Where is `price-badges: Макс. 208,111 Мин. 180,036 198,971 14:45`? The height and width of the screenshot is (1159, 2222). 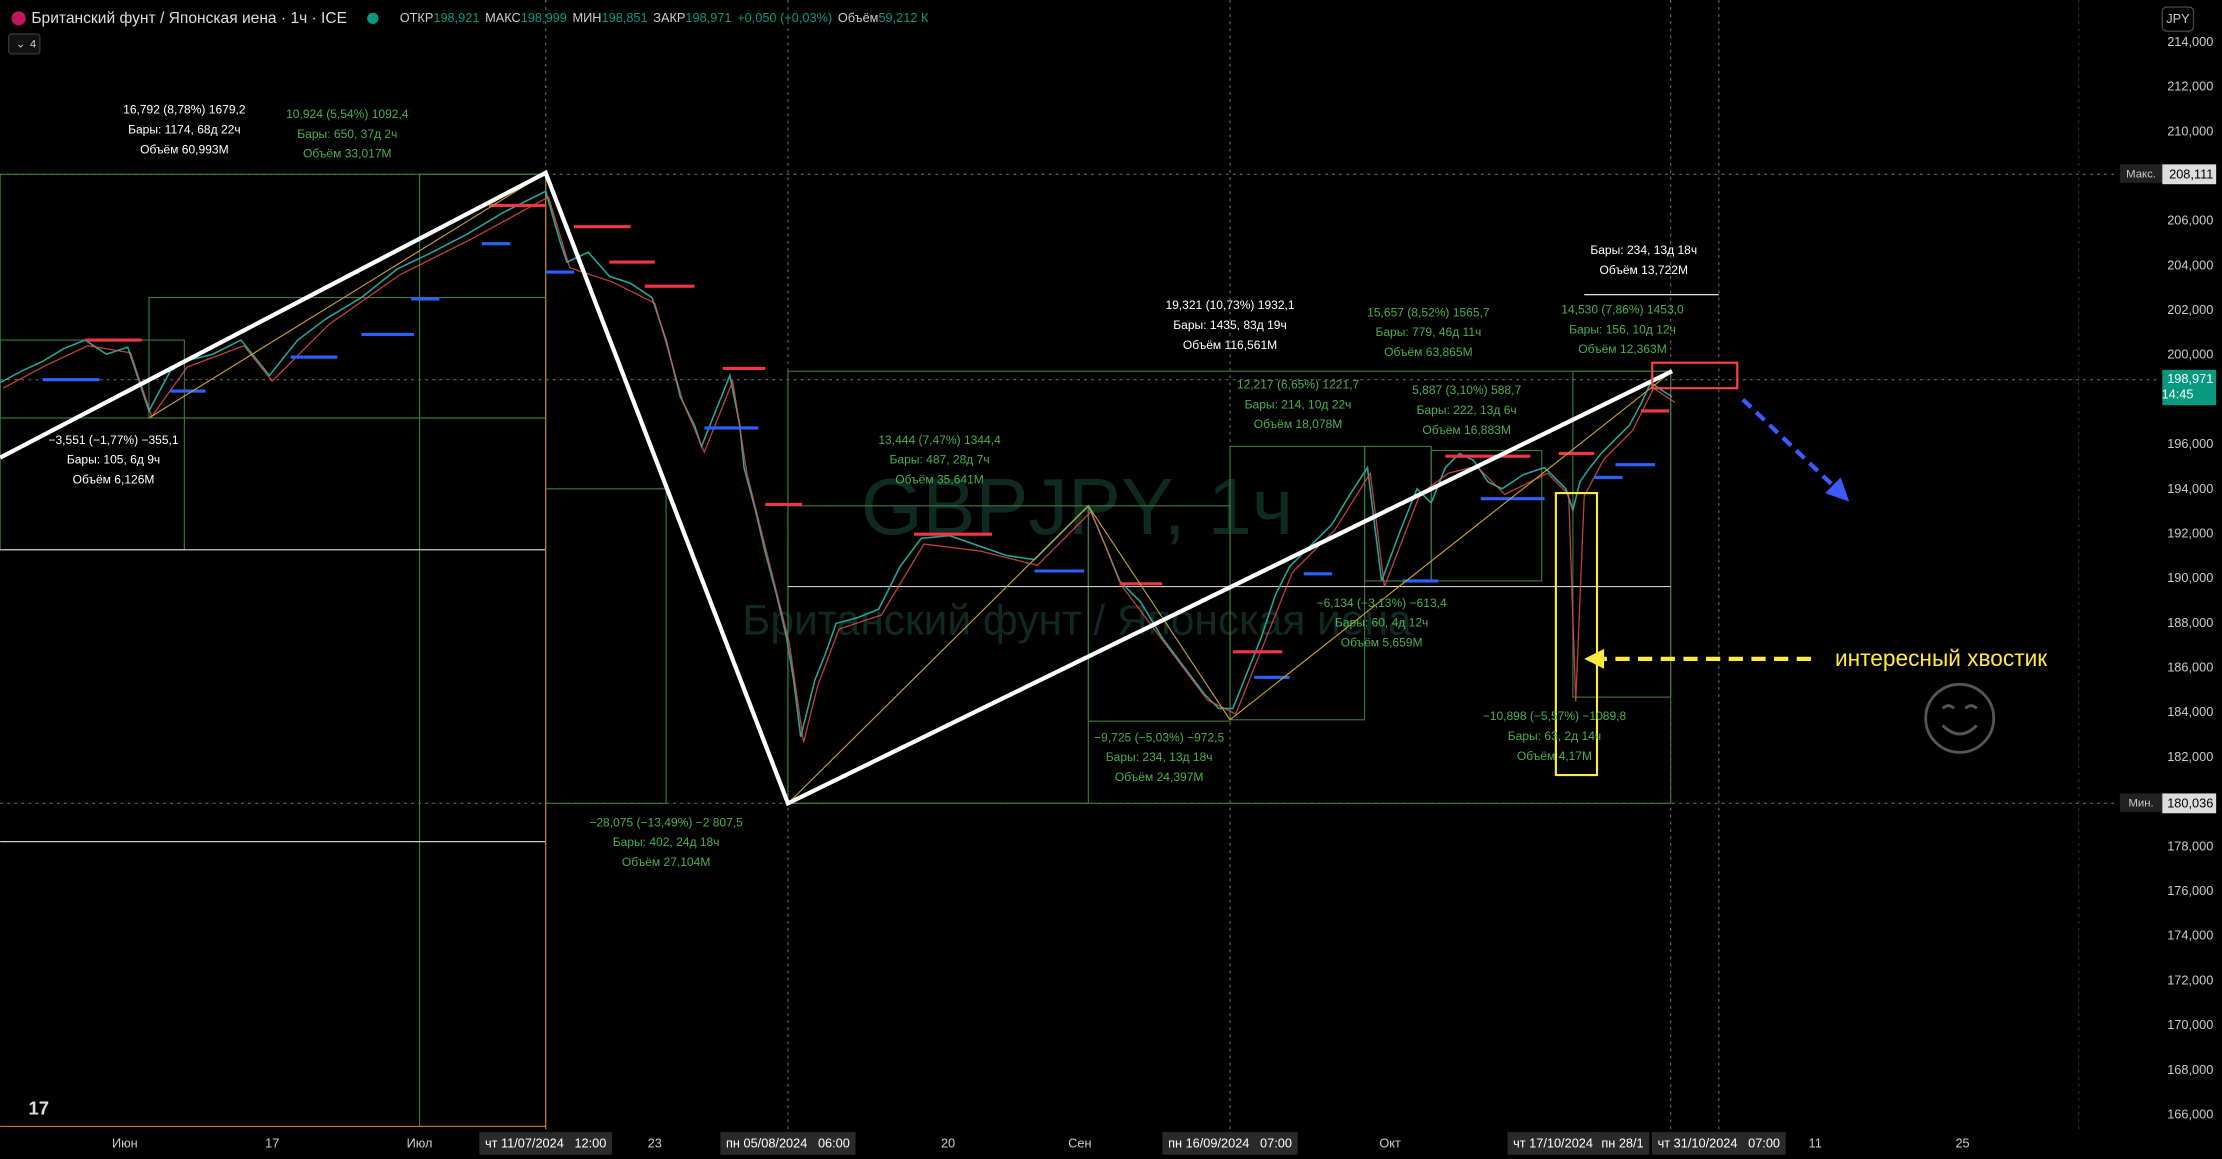
price-badges: Макс. 208,111 Мин. 180,036 198,971 14:45 is located at coordinates (2168, 489).